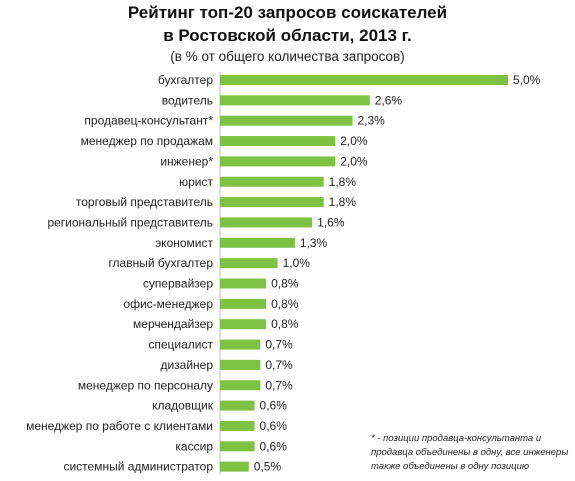 This screenshot has width=575, height=481. I want to click on category-label: торговый представитель, so click(144, 202).